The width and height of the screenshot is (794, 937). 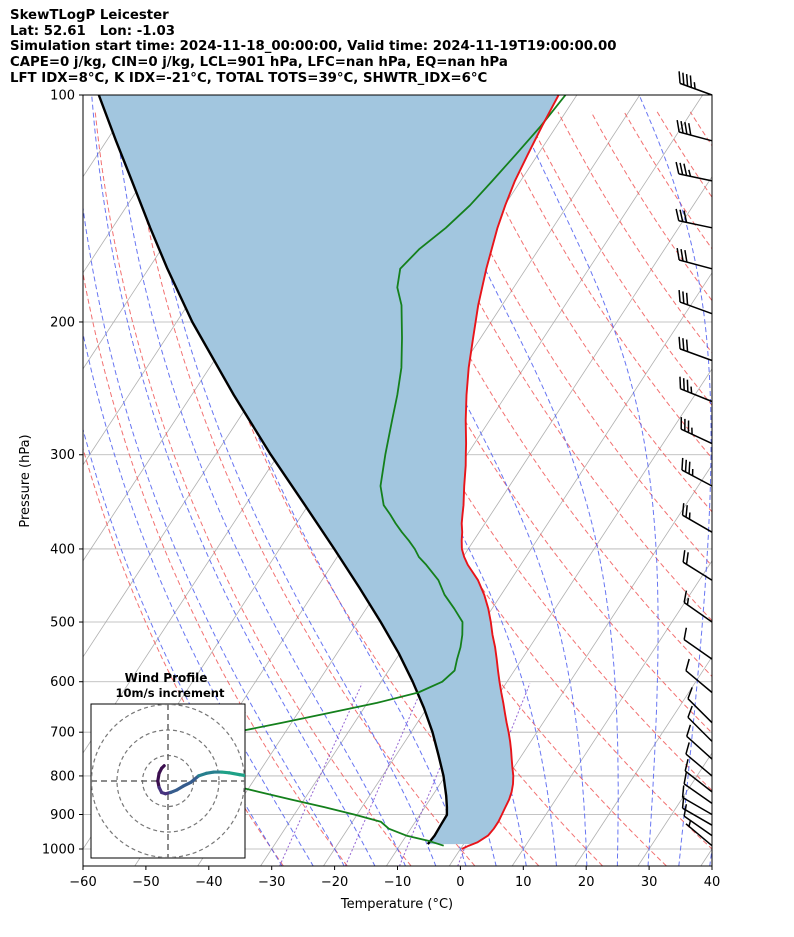 I want to click on y-tick-label: 600, so click(x=62, y=682).